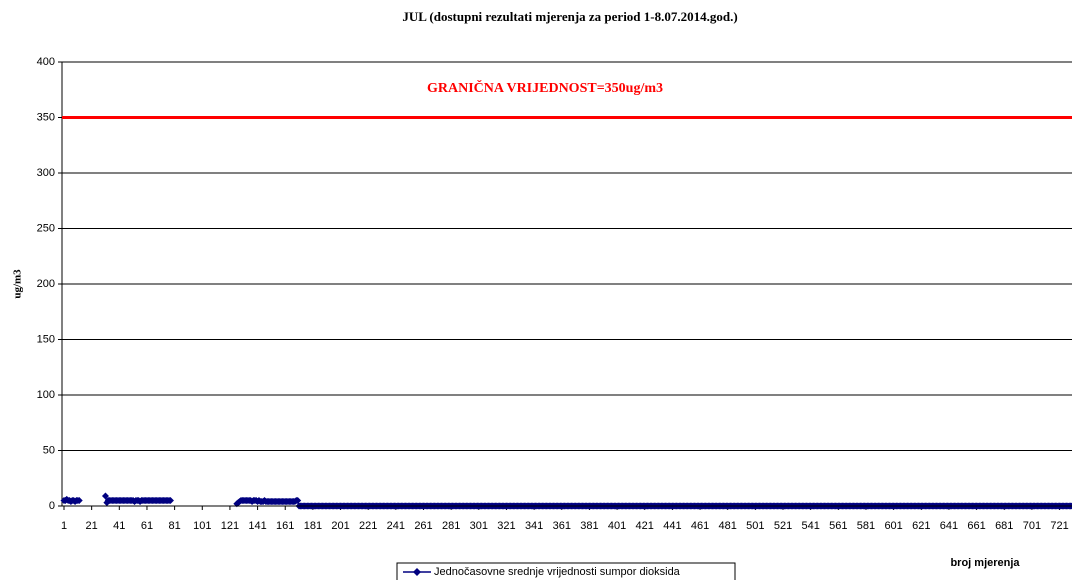 The width and height of the screenshot is (1072, 580). Describe the element at coordinates (285, 526) in the screenshot. I see `x-tick-label: 161` at that location.